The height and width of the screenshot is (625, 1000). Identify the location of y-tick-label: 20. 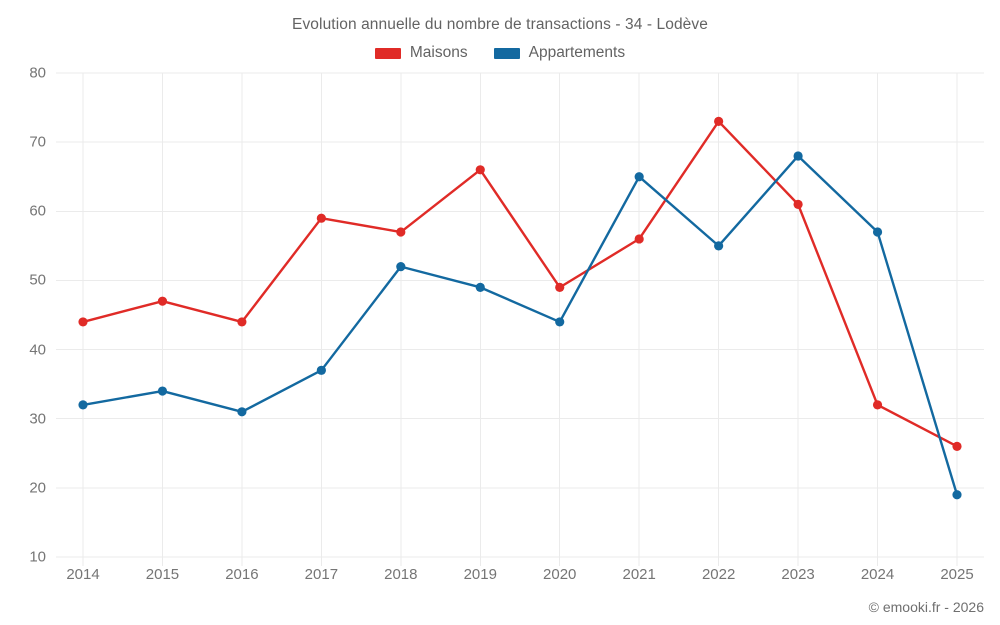
(37, 488).